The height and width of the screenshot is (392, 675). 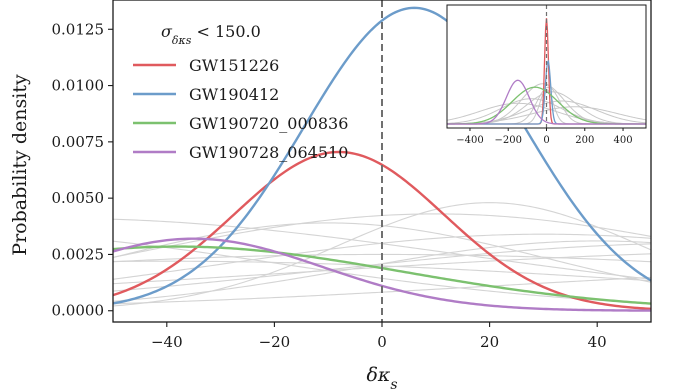 I want to click on inset-x-tick-label: −400, so click(x=469, y=140).